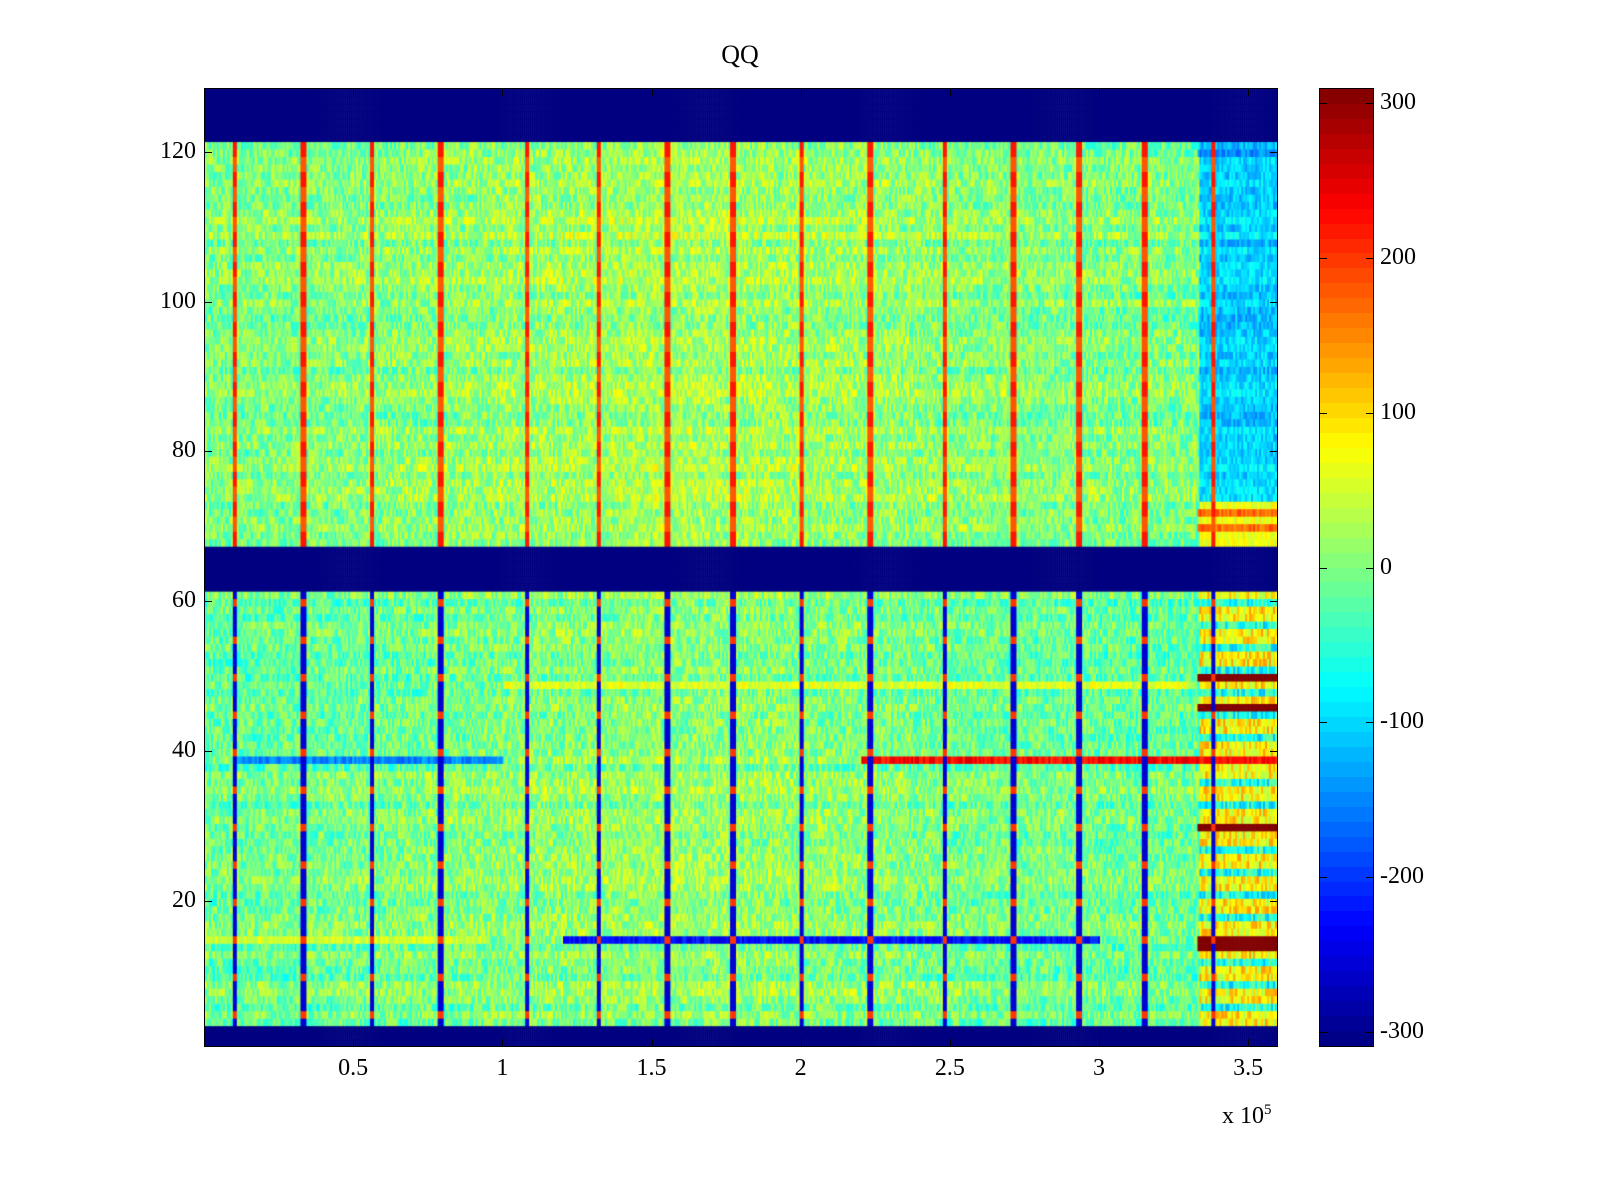  I want to click on x-multiplier-base: x 10, so click(1243, 1116).